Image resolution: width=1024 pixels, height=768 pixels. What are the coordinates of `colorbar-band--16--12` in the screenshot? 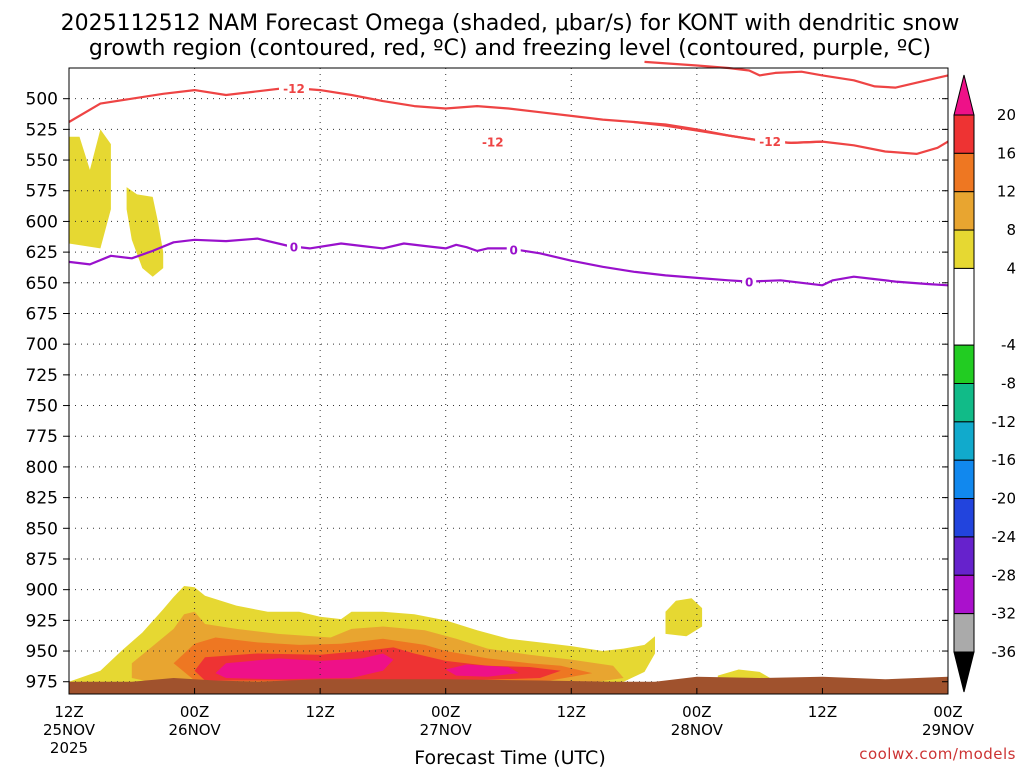 It's located at (964, 441).